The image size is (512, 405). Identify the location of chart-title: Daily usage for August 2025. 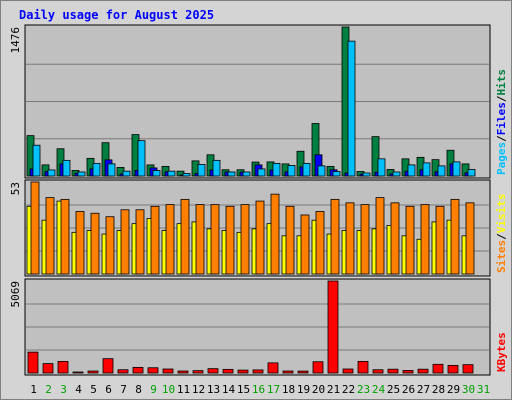
(116, 15).